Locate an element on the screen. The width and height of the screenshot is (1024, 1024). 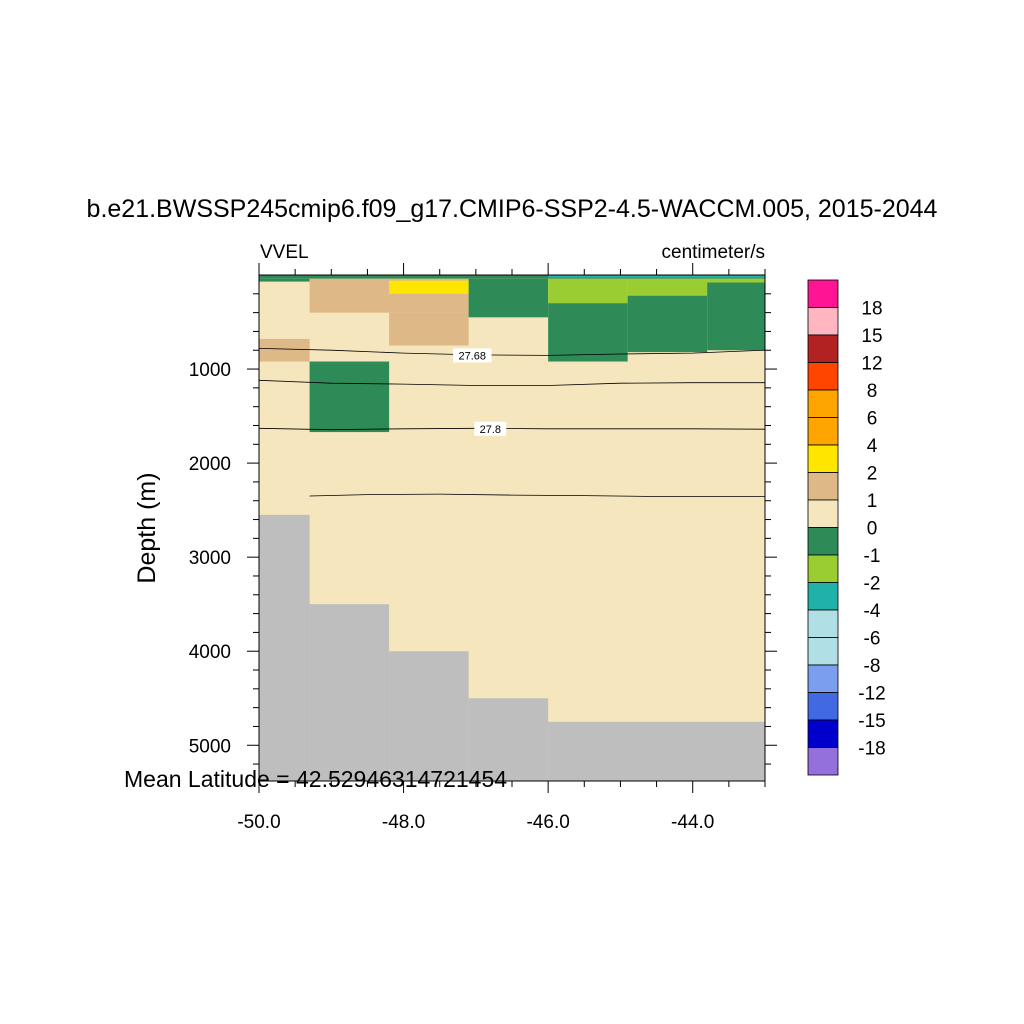
colorbar-label-4: 6 is located at coordinates (872, 419).